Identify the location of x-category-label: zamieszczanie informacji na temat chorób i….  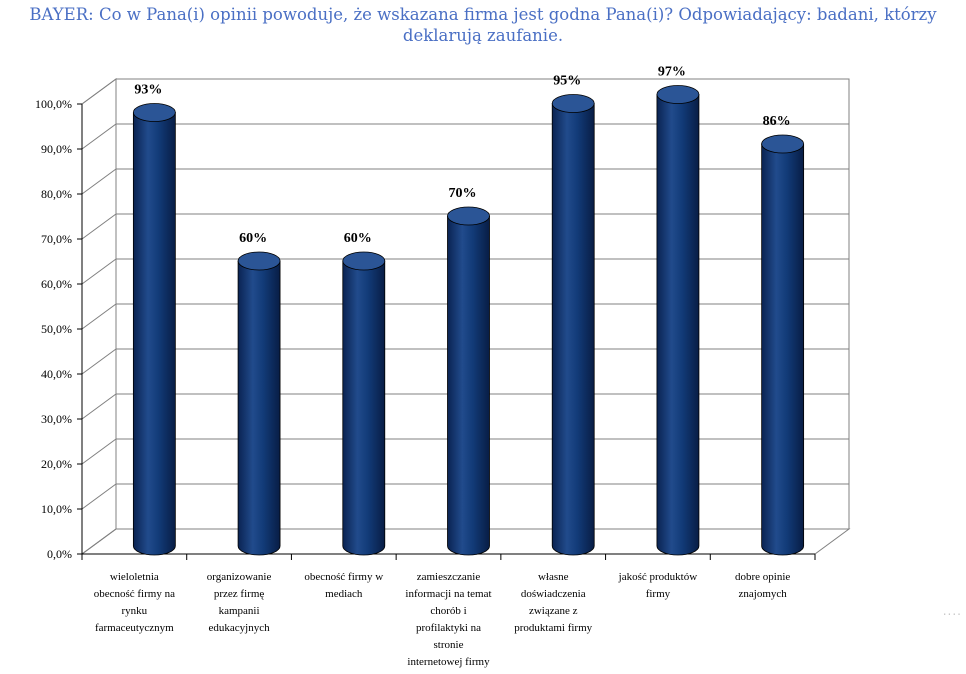
(448, 619).